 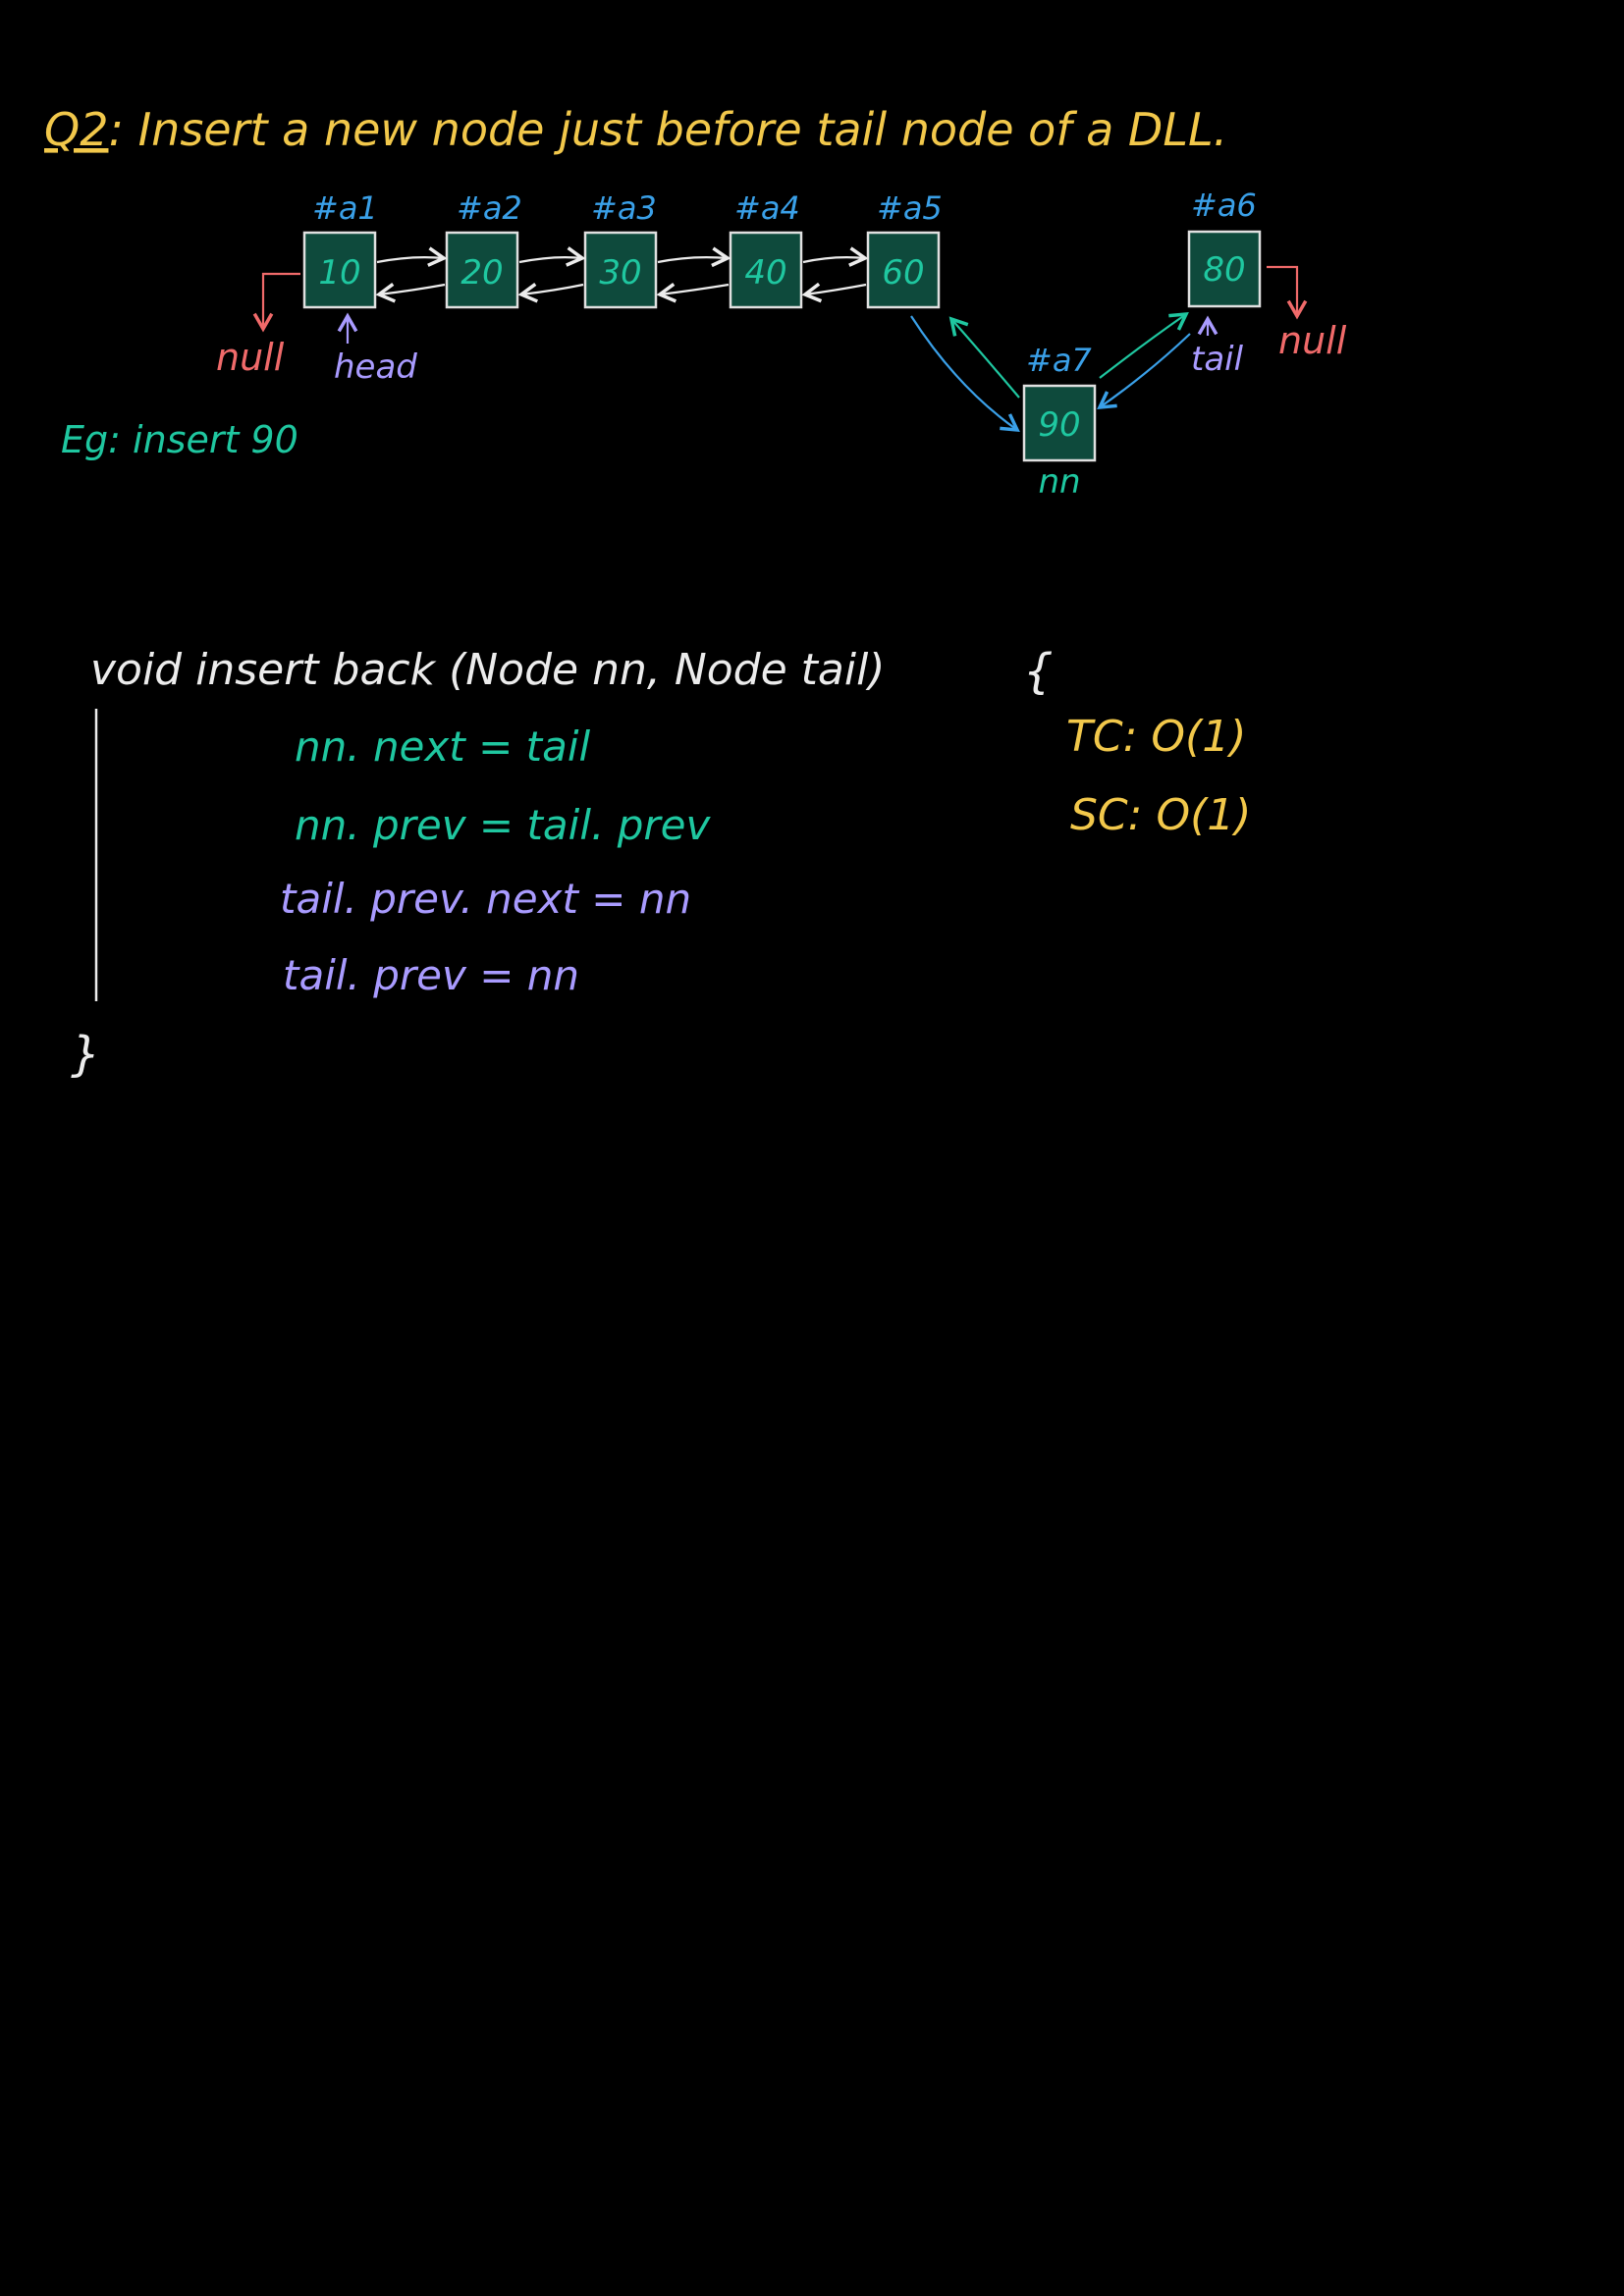 What do you see at coordinates (487, 670) in the screenshot?
I see `code-signature: void insert back (Node nn, Node tail)` at bounding box center [487, 670].